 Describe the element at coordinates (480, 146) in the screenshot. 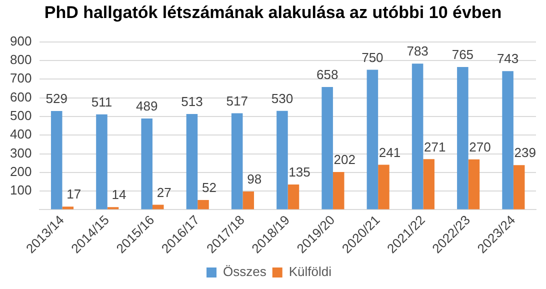

I see `data-label: 270` at that location.